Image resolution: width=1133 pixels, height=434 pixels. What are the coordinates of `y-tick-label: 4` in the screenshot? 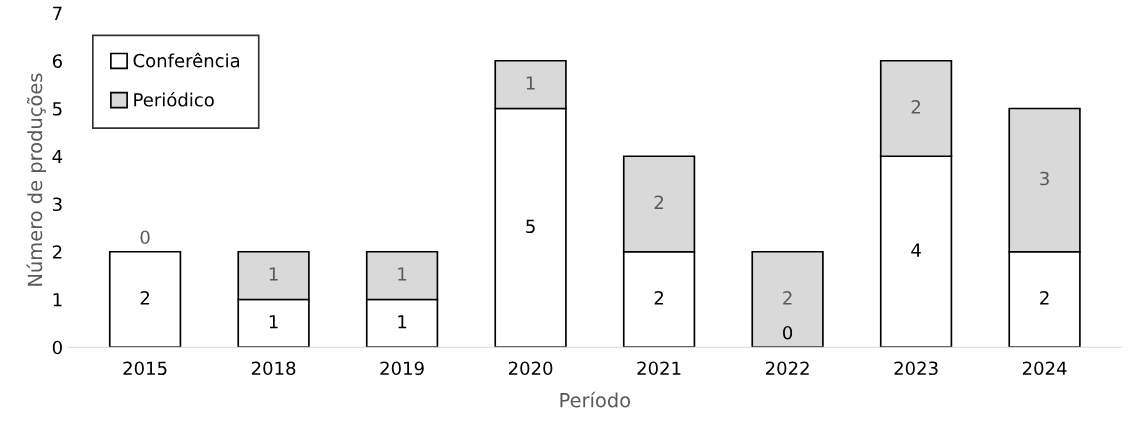 It's located at (57, 156).